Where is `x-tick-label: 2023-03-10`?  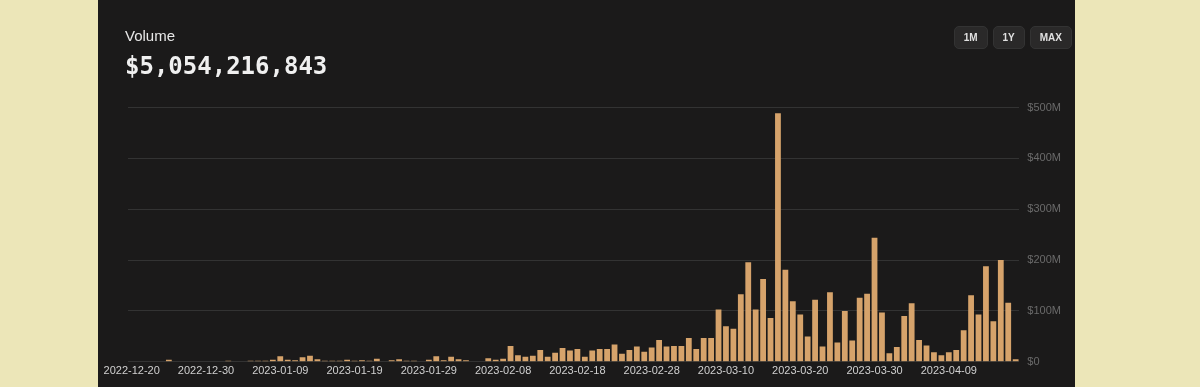 x-tick-label: 2023-03-10 is located at coordinates (726, 370).